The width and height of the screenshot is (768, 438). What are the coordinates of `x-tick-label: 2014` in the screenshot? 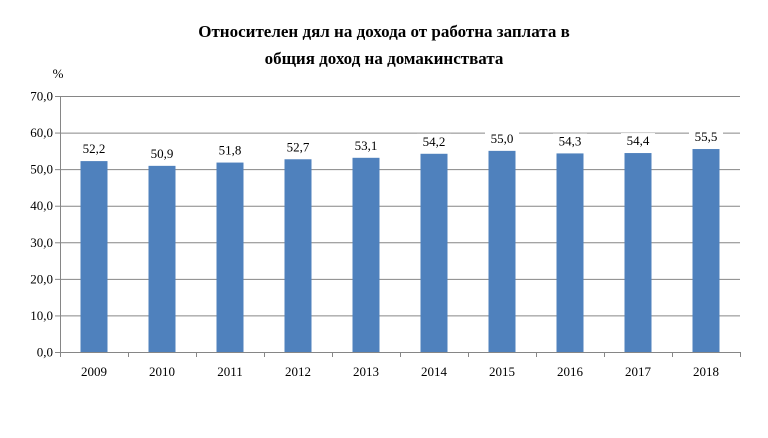 It's located at (434, 371).